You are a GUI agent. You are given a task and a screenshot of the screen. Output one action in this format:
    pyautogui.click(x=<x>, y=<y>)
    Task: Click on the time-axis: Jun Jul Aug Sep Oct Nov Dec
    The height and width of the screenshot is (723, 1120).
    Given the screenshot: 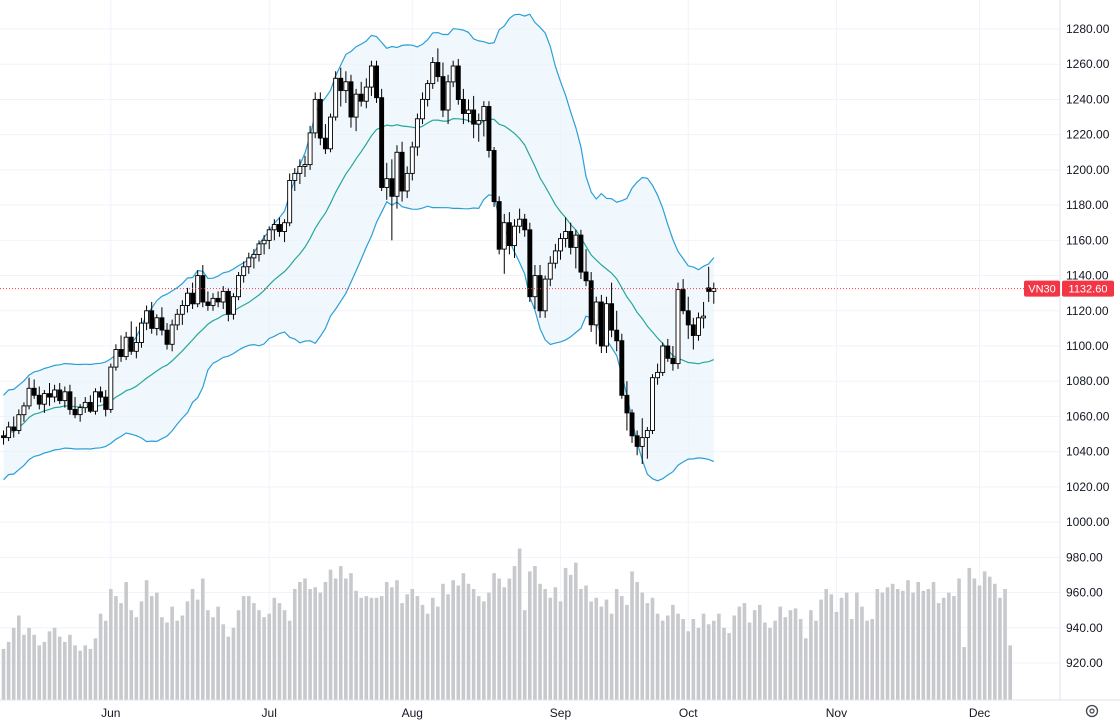 What is the action you would take?
    pyautogui.click(x=545, y=713)
    